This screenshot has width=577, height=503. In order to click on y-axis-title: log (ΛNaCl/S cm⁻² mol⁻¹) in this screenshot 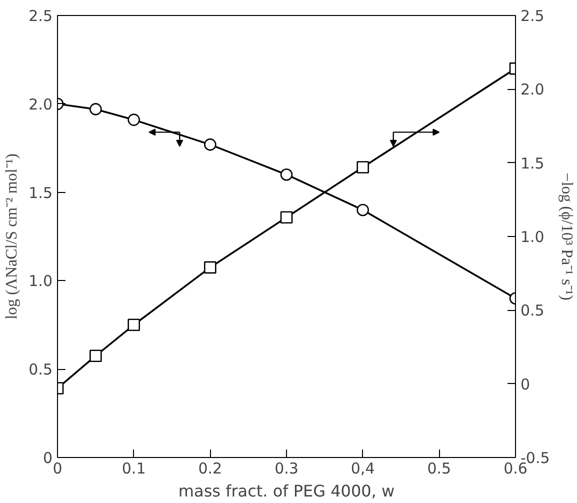, I will do `click(12, 237)`.